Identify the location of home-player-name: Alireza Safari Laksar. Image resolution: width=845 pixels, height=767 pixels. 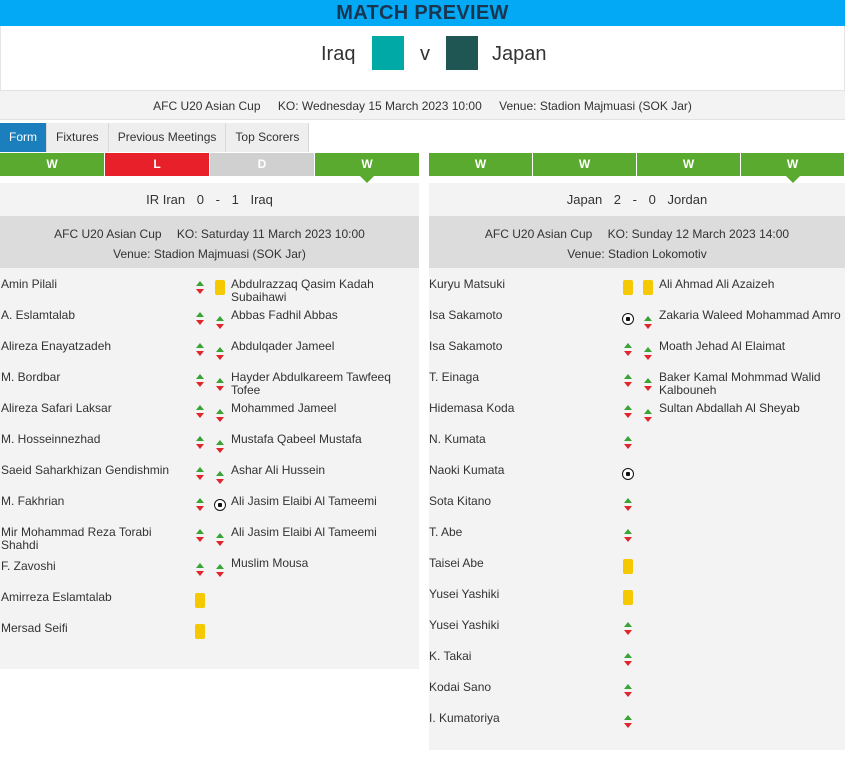
(56, 408).